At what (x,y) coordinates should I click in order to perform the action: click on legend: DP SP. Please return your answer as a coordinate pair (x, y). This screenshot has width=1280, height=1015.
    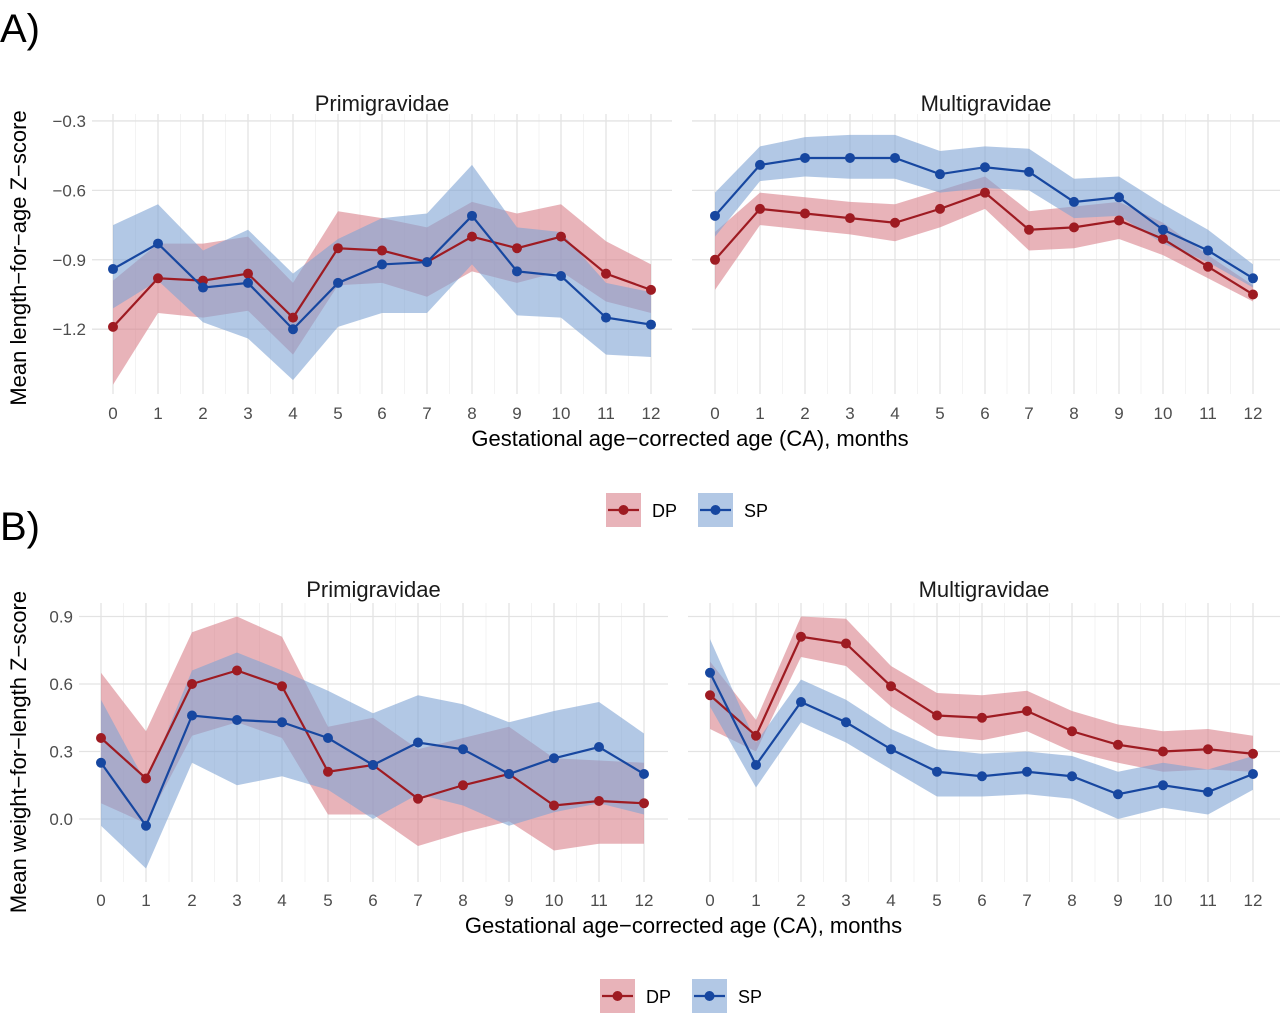
    Looking at the image, I should click on (681, 996).